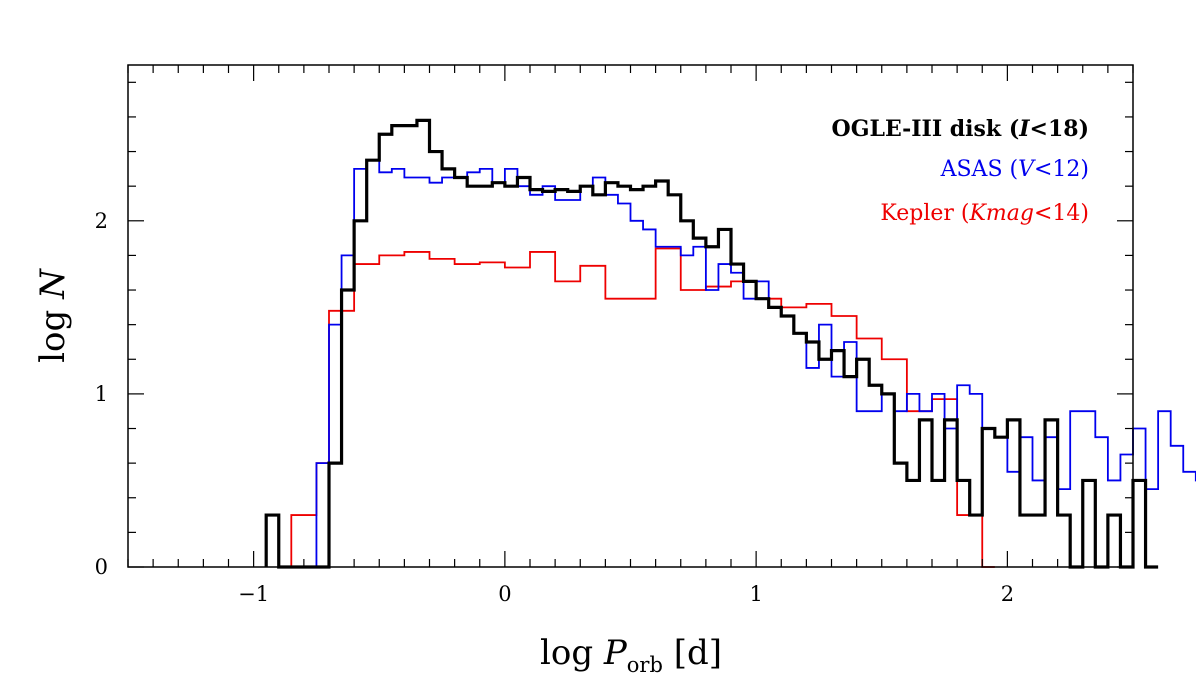 This screenshot has width=1196, height=696. Describe the element at coordinates (53, 331) in the screenshot. I see `y-axis-label-prefix: log` at that location.